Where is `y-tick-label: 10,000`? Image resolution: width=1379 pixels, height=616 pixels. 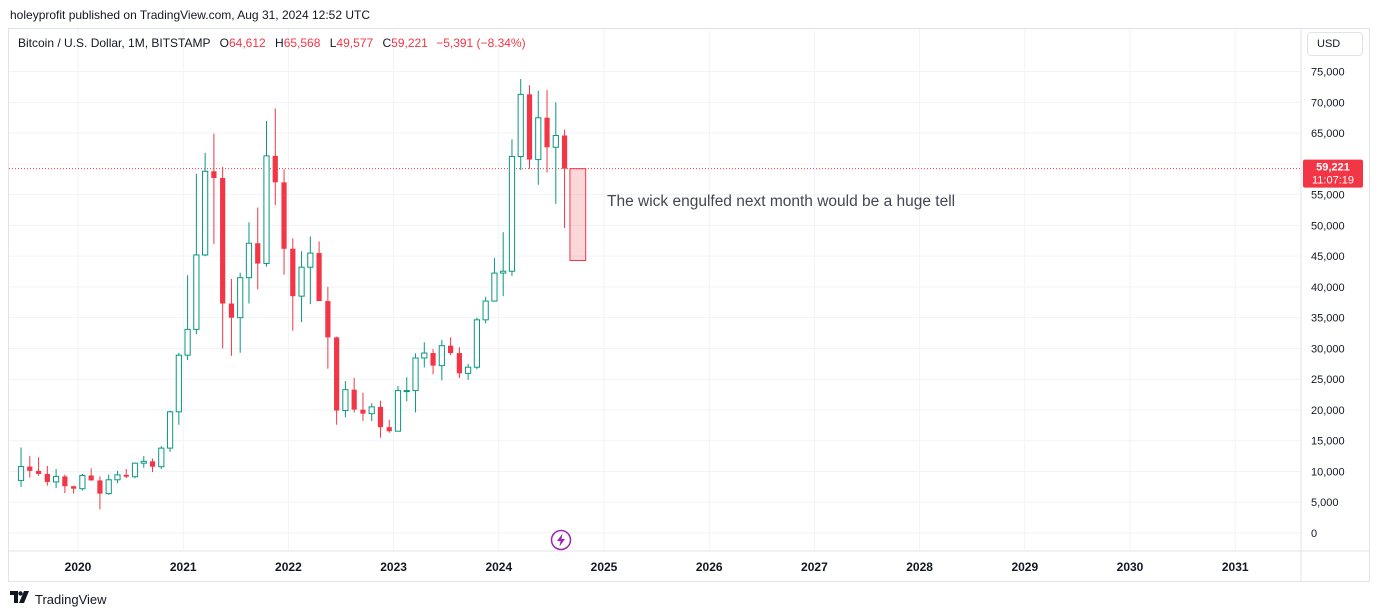 y-tick-label: 10,000 is located at coordinates (1328, 472).